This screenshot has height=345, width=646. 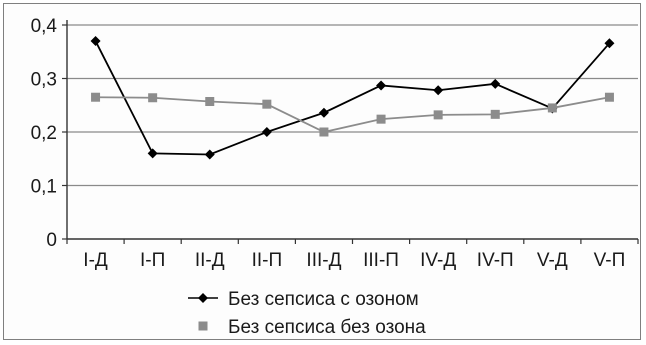 What do you see at coordinates (323, 299) in the screenshot?
I see `legend-label: Без сепсиса с озоном` at bounding box center [323, 299].